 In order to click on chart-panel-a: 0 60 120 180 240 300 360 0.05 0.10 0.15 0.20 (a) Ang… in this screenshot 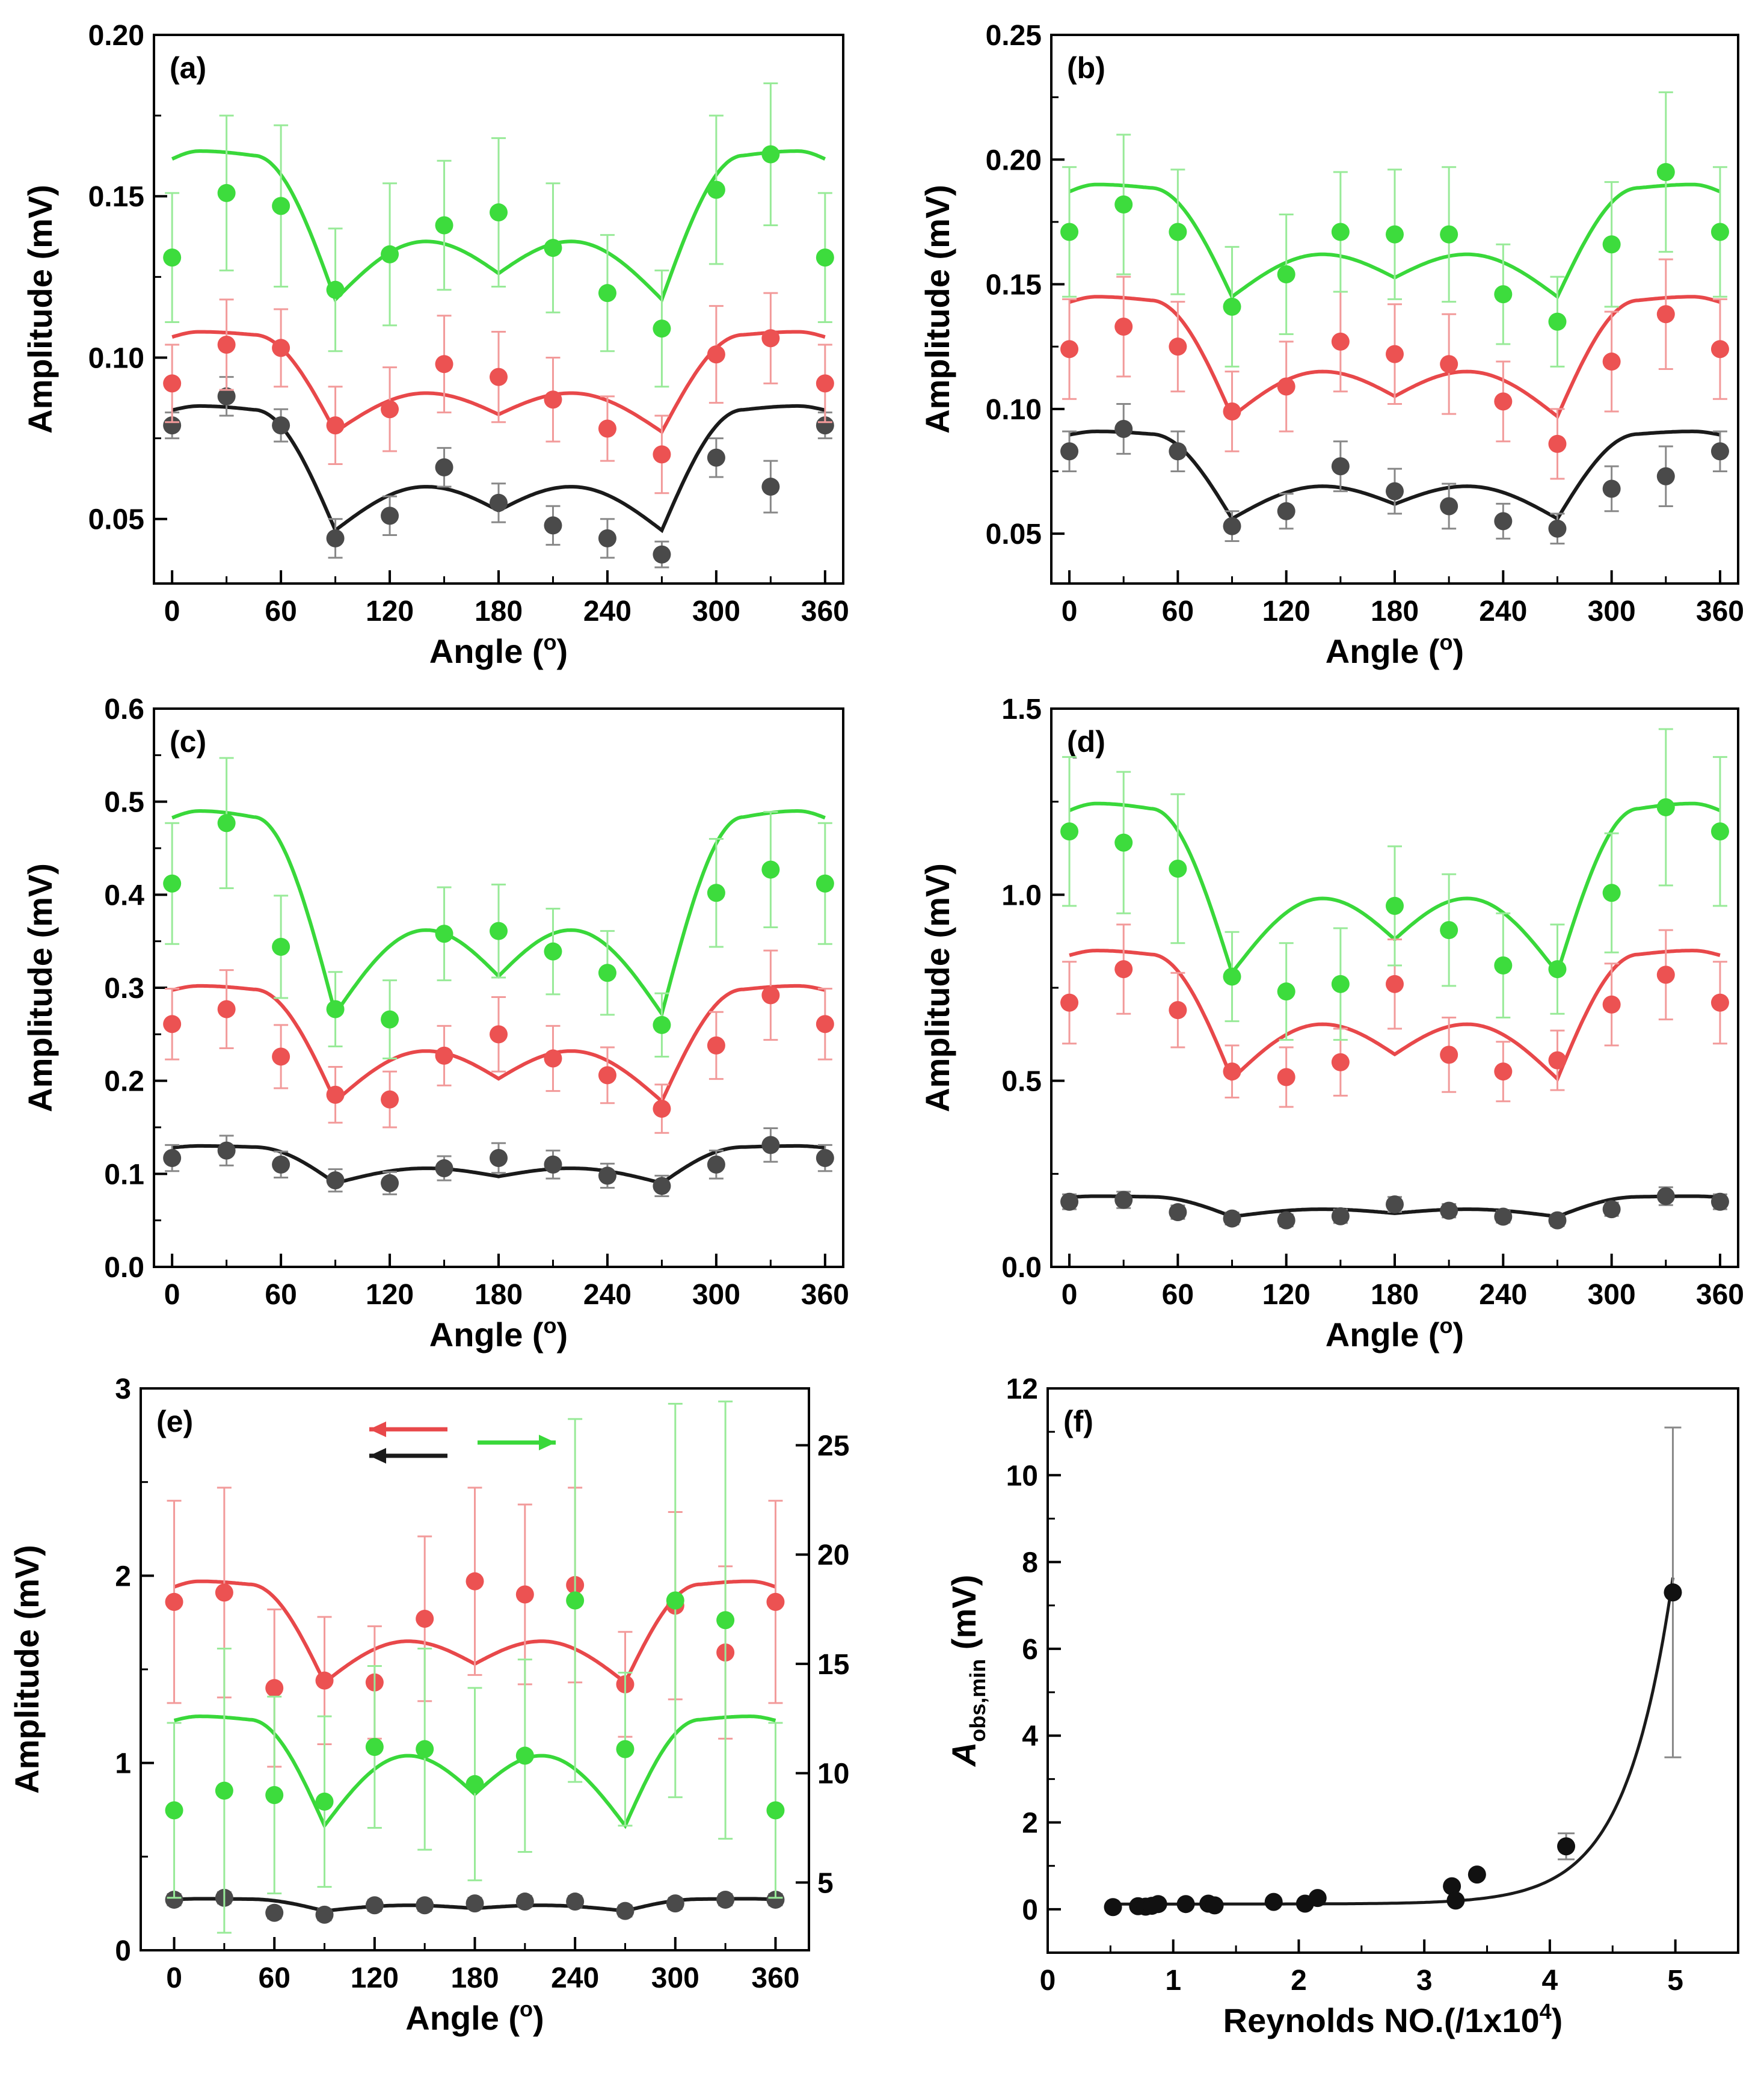, I will do `click(435, 345)`.